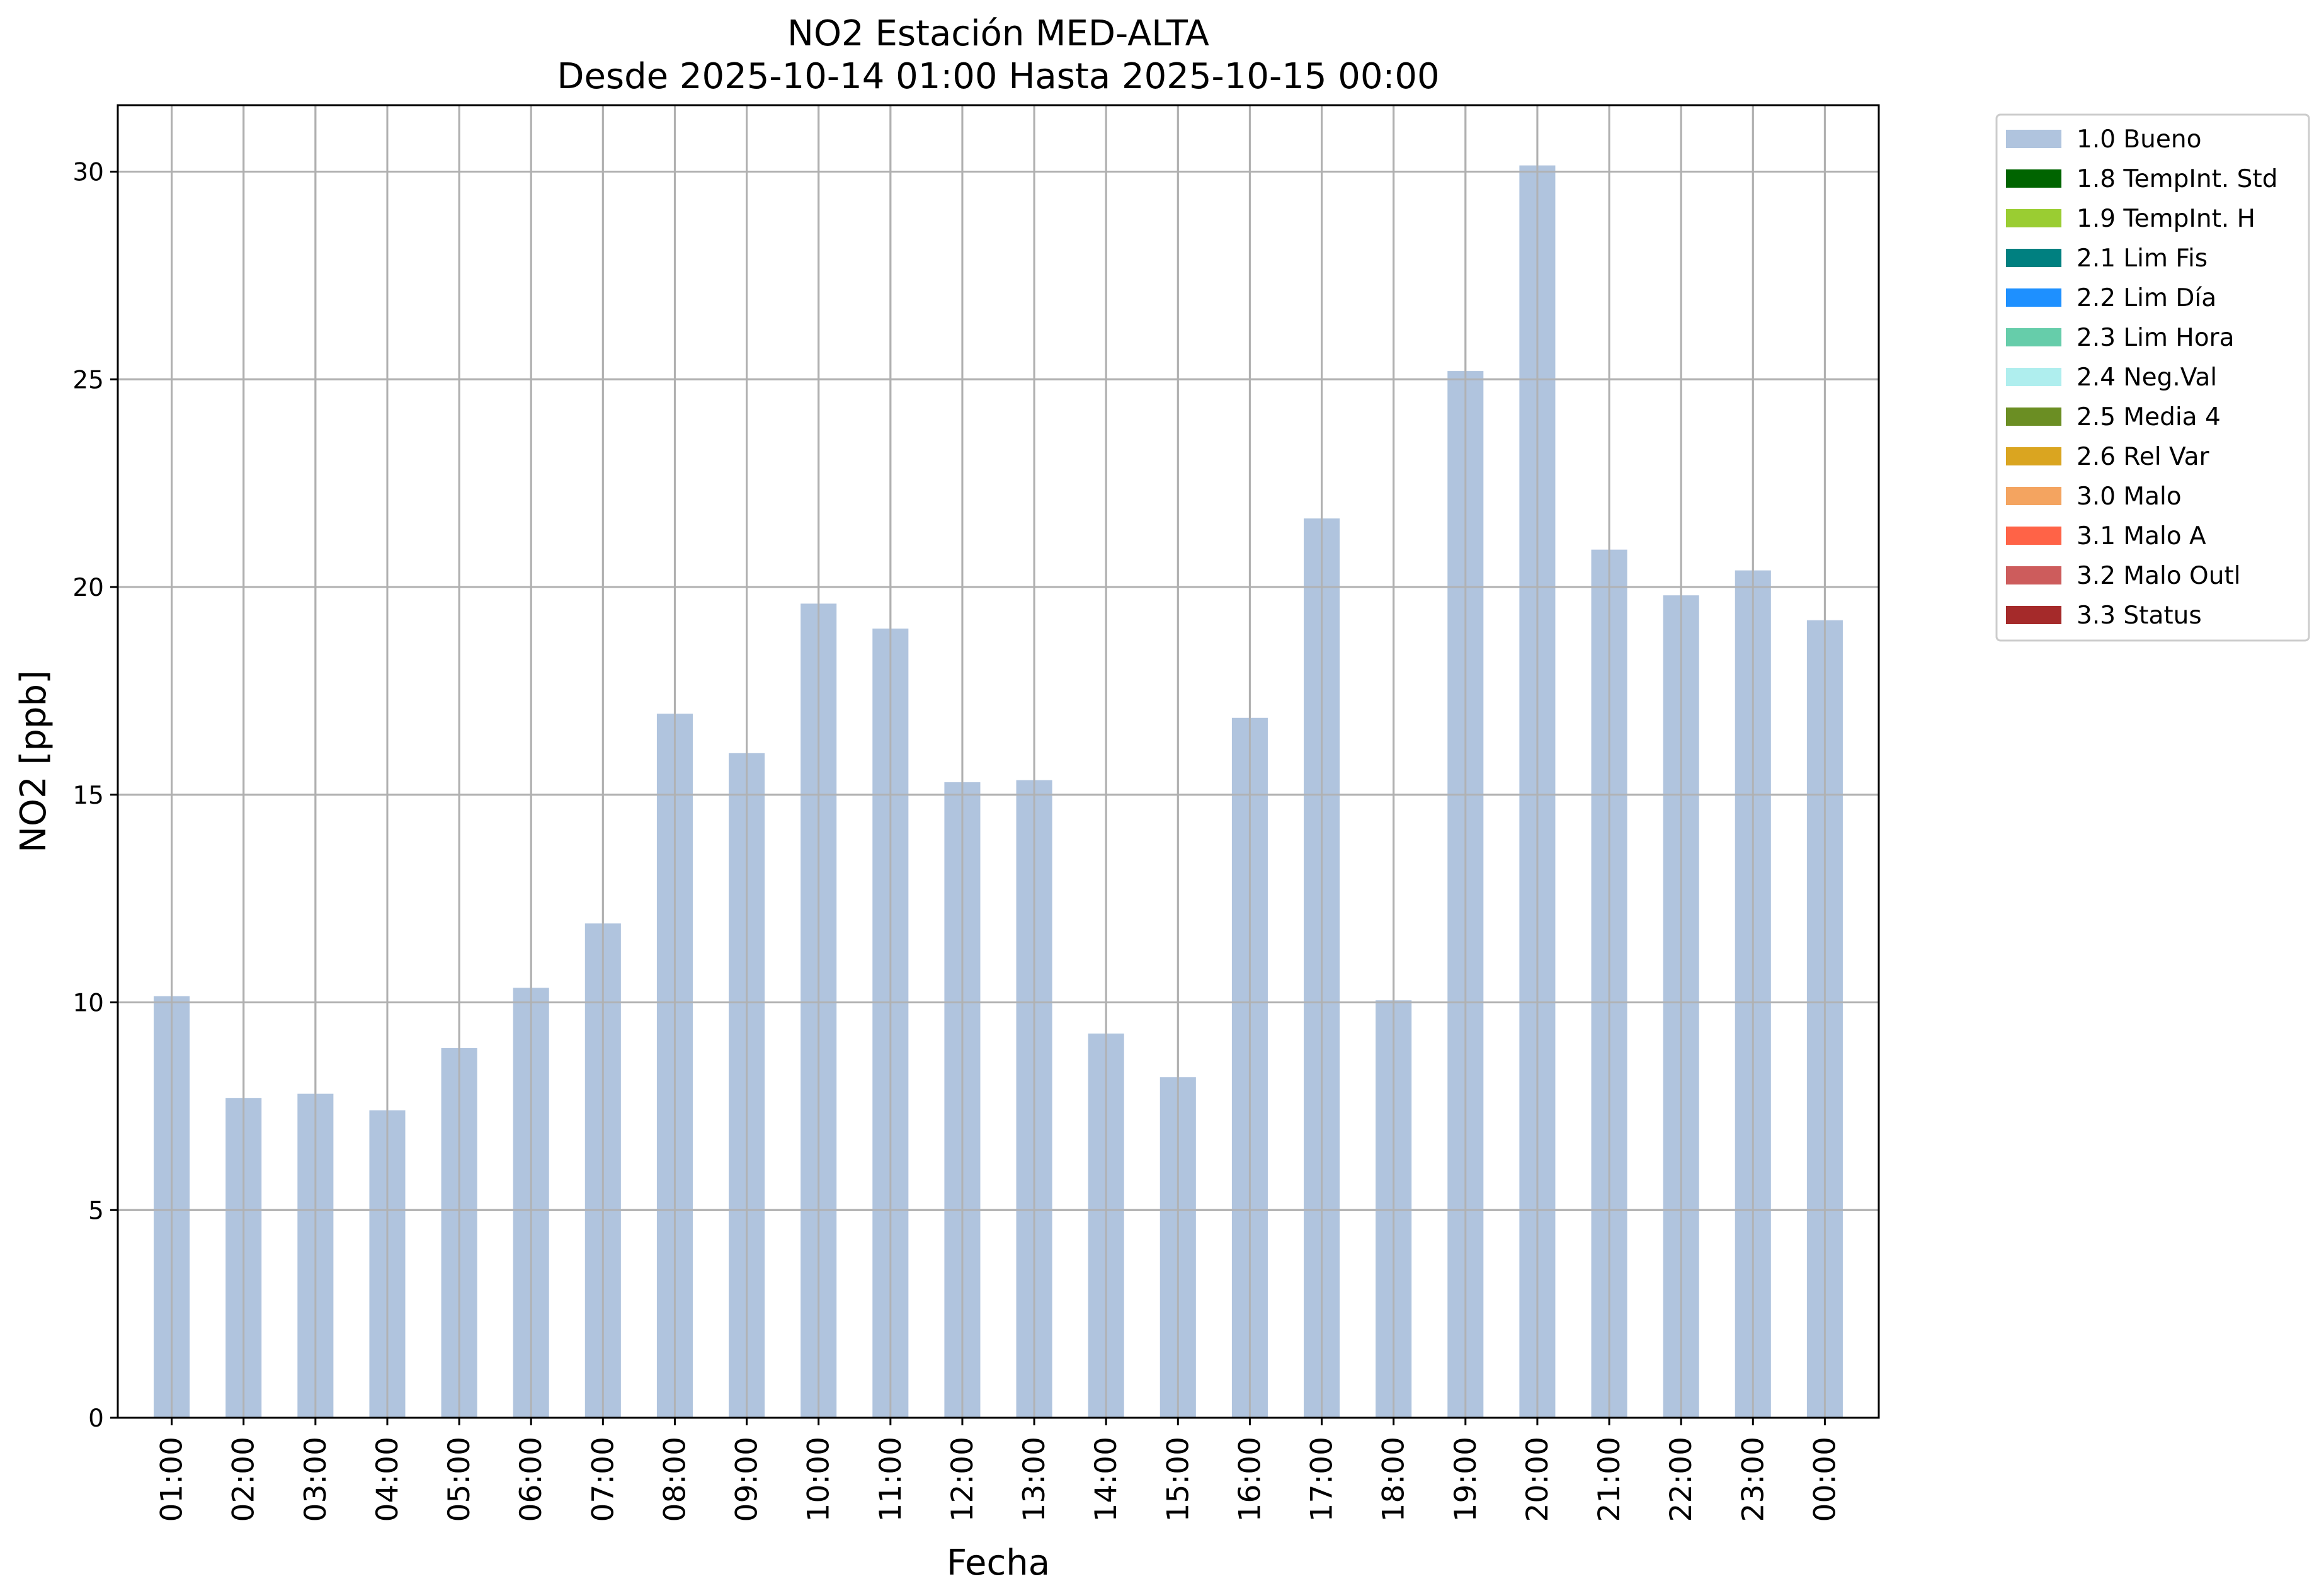 The height and width of the screenshot is (1596, 2319). Describe the element at coordinates (2129, 496) in the screenshot. I see `legend-label: 3.0 Malo` at that location.